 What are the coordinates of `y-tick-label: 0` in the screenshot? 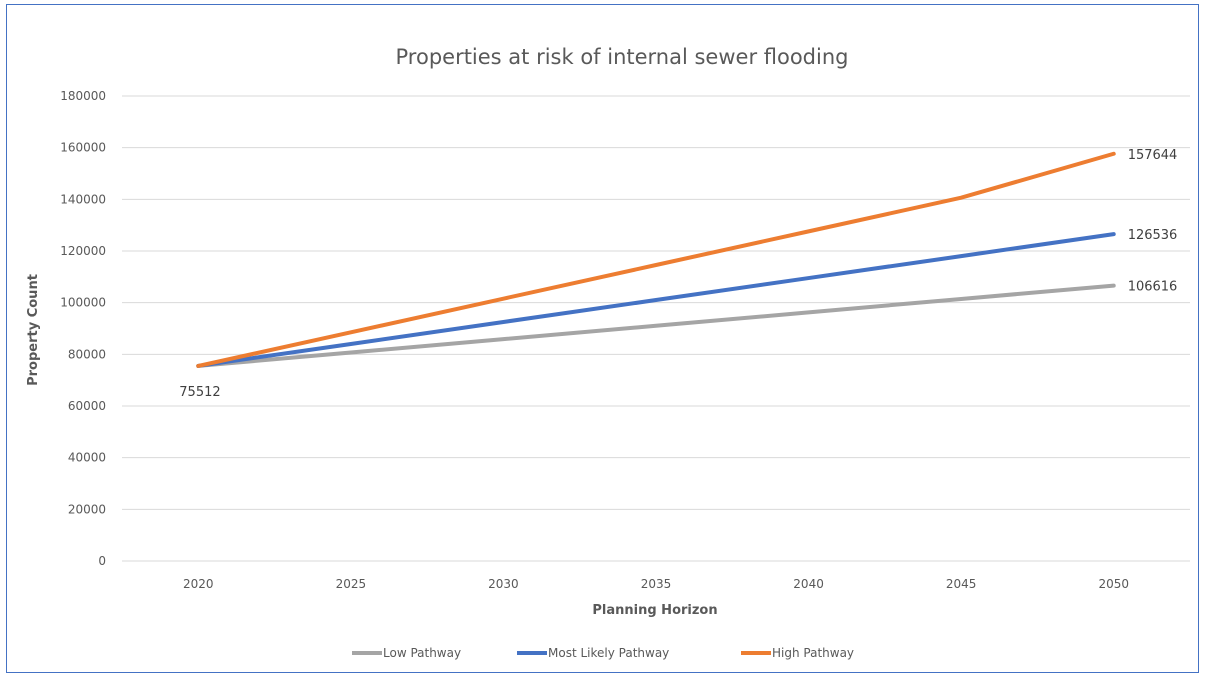 It's located at (102, 561).